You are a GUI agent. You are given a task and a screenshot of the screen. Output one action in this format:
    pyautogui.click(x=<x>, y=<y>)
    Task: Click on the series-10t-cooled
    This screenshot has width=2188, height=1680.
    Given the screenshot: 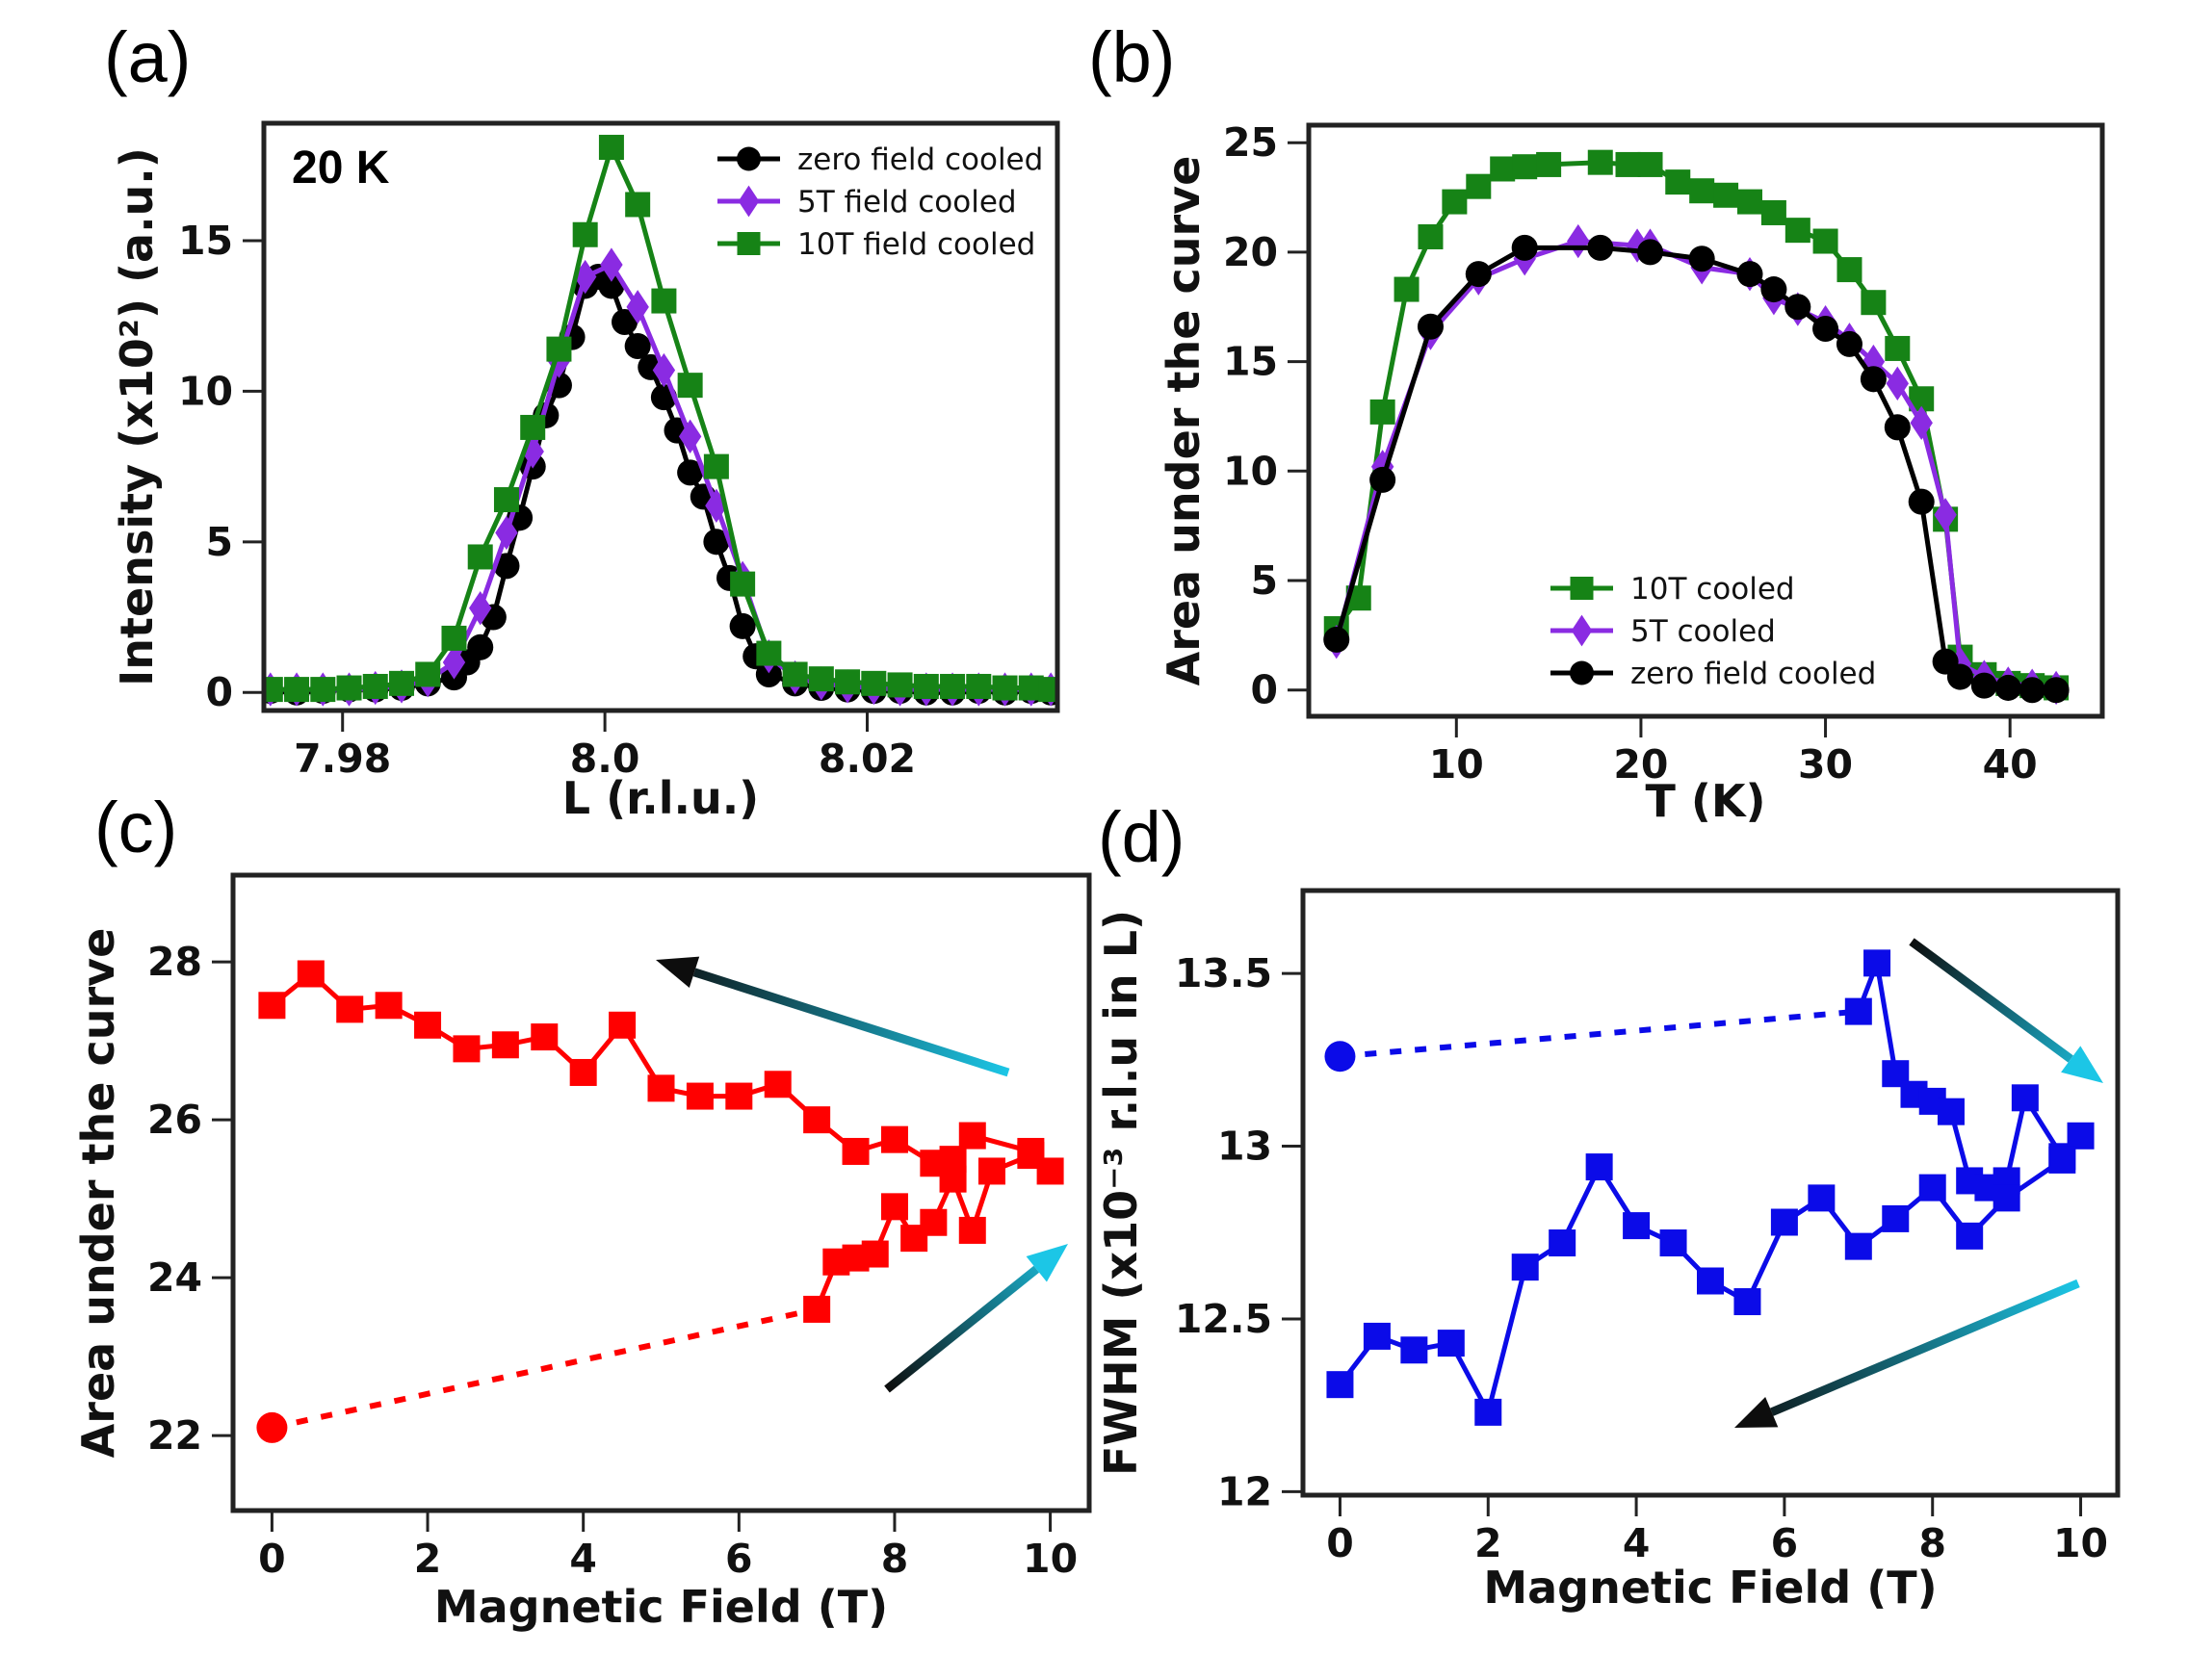 What is the action you would take?
    pyautogui.click(x=1696, y=425)
    